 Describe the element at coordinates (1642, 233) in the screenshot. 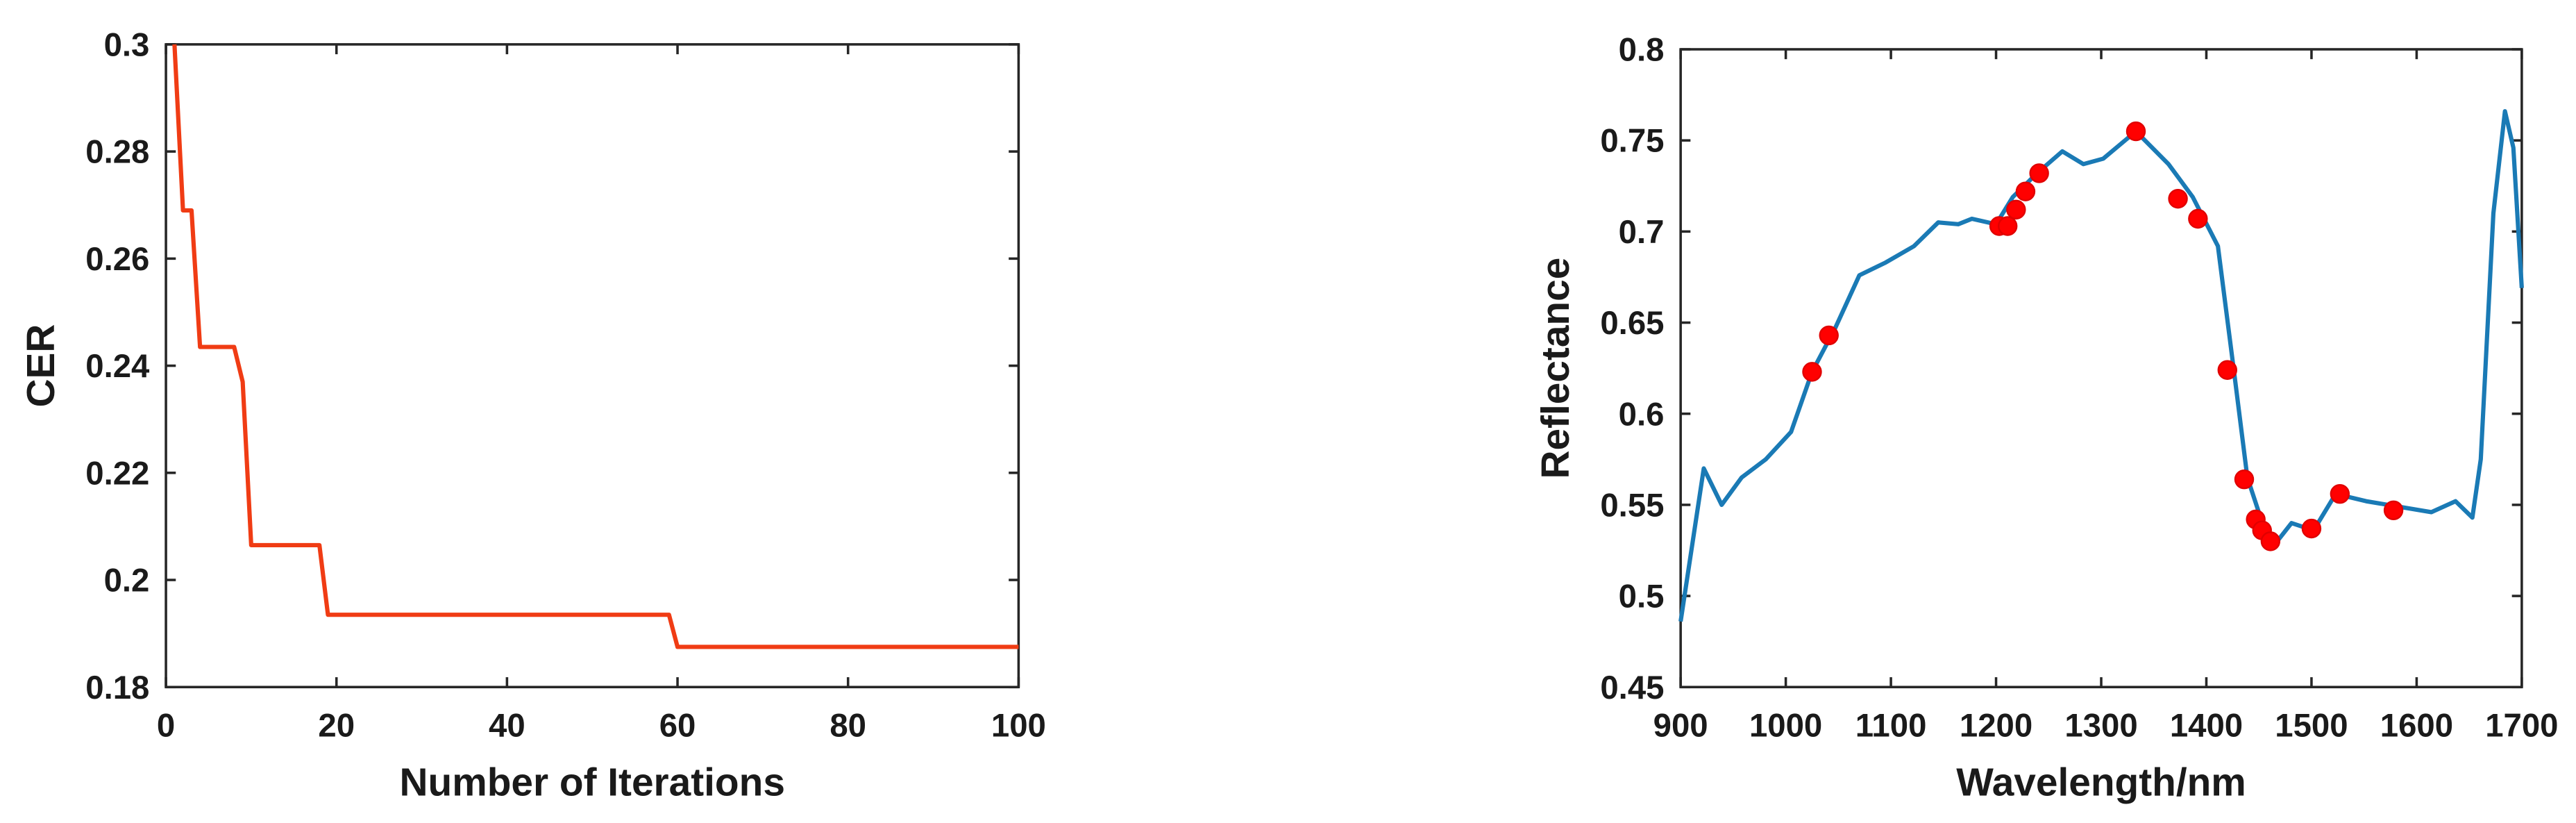

I see `y-tick-label: 0.7` at that location.